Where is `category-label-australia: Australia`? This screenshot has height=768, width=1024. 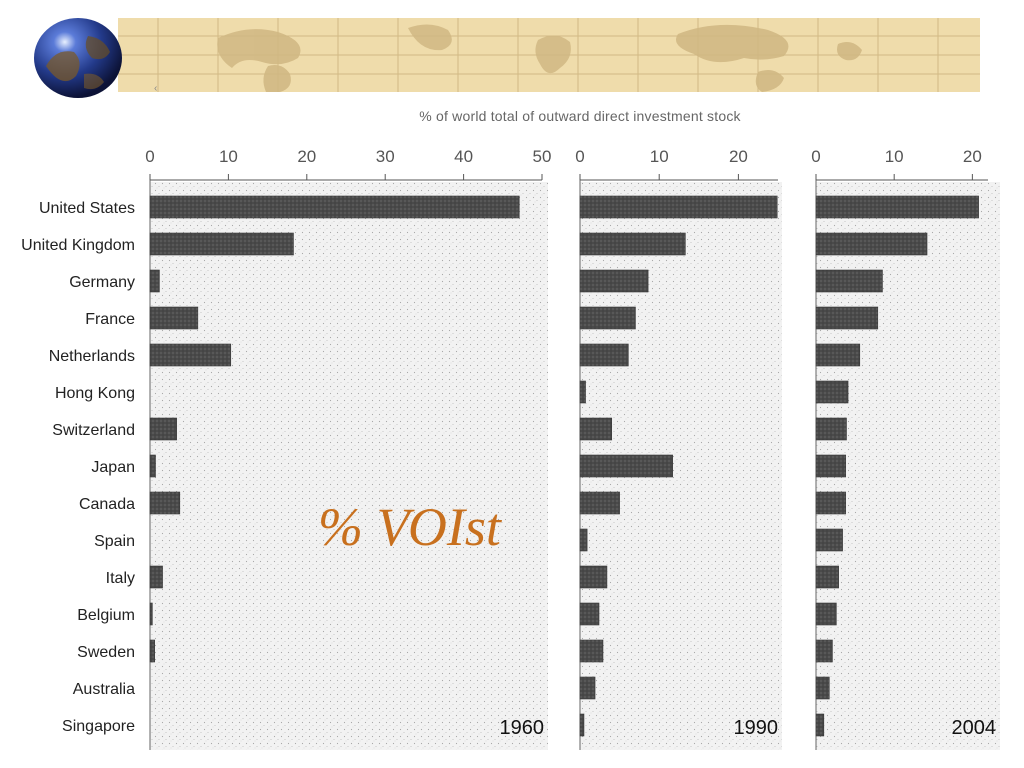 category-label-australia: Australia is located at coordinates (104, 689).